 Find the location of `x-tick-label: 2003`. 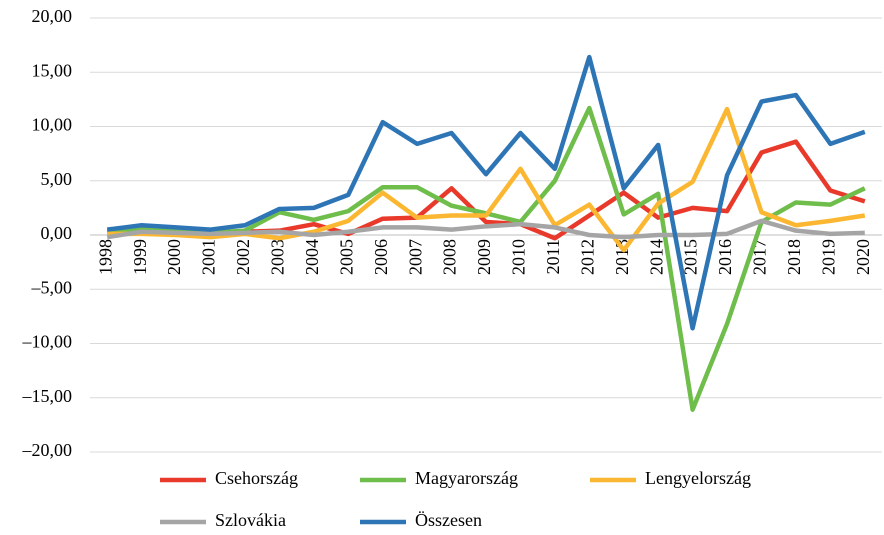

x-tick-label: 2003 is located at coordinates (278, 257).